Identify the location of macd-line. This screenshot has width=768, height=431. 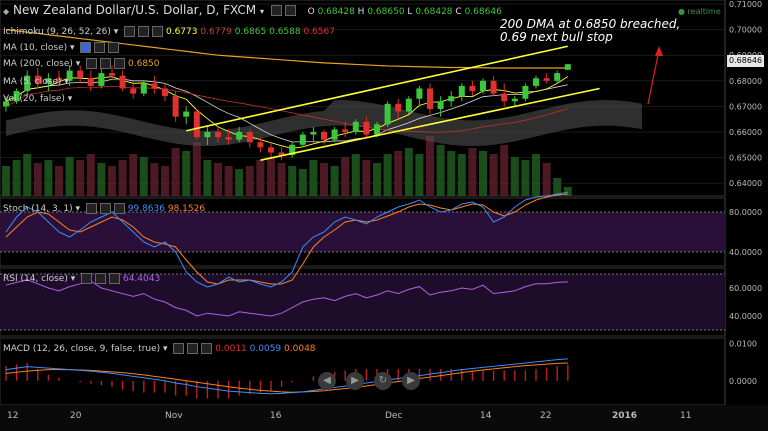
(286, 376).